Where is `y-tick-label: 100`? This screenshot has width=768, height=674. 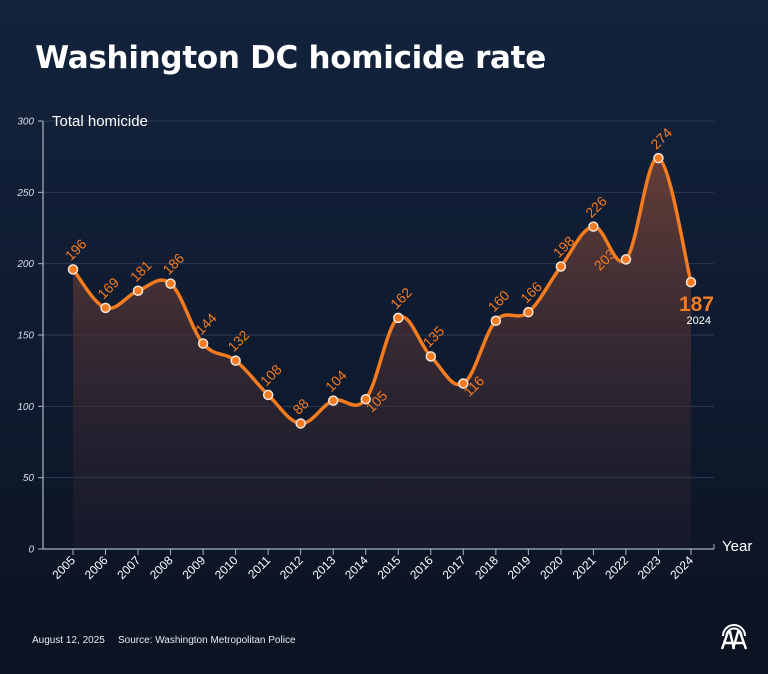 y-tick-label: 100 is located at coordinates (25, 407).